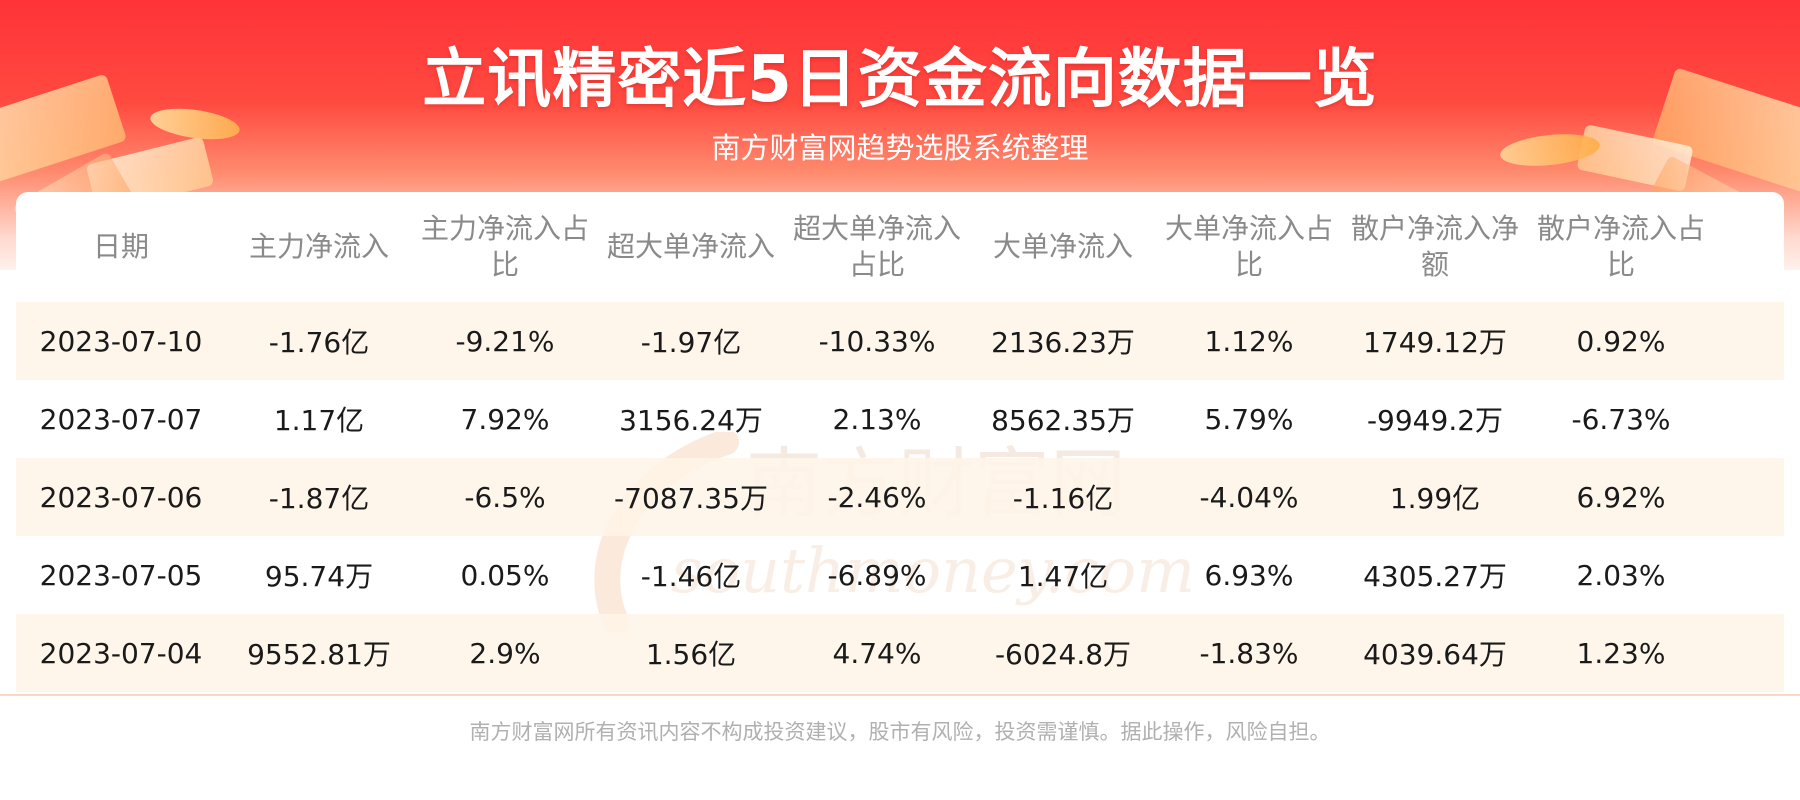 Image resolution: width=1800 pixels, height=800 pixels. I want to click on column-header: 主力净流入, so click(318, 246).